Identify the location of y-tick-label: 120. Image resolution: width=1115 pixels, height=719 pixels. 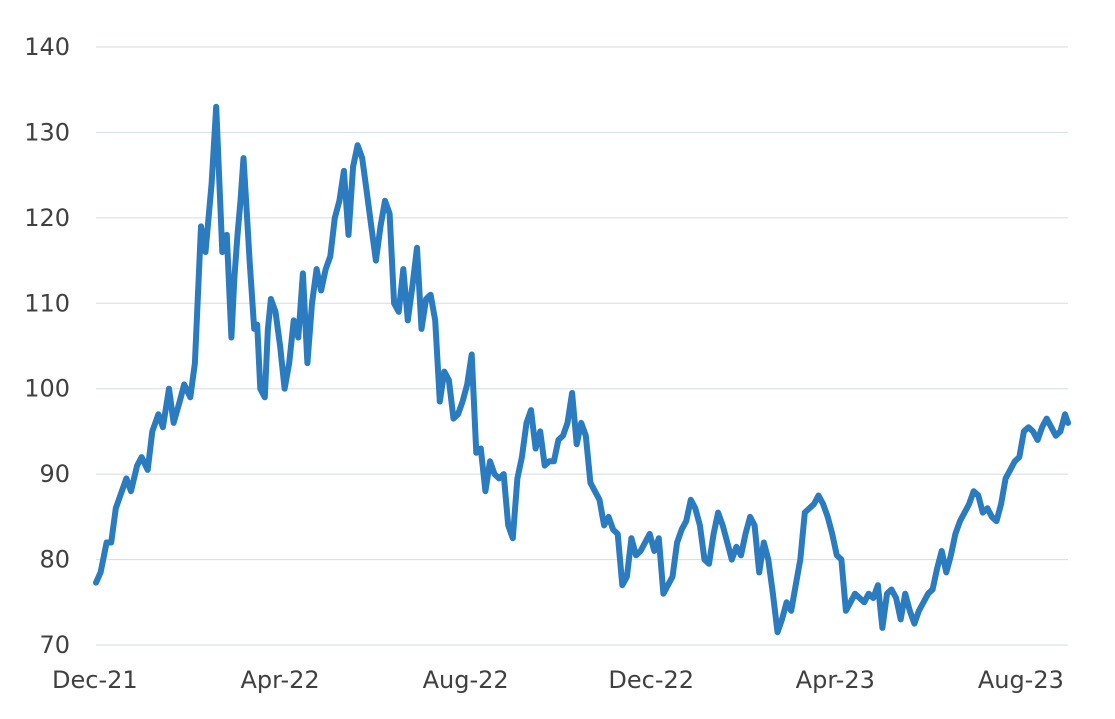
(47, 218).